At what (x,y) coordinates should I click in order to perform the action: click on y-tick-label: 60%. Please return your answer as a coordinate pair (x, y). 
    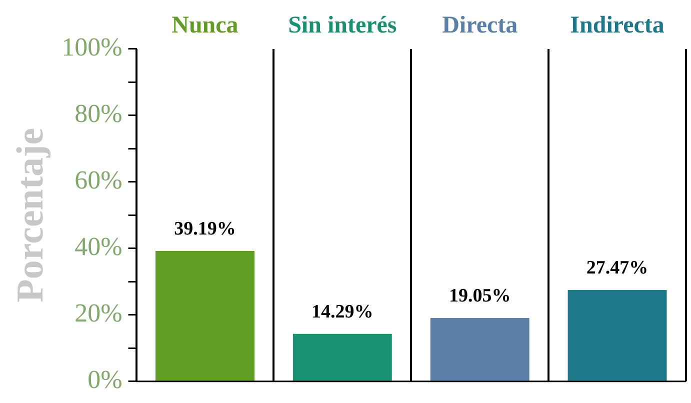
    Looking at the image, I should click on (98, 180).